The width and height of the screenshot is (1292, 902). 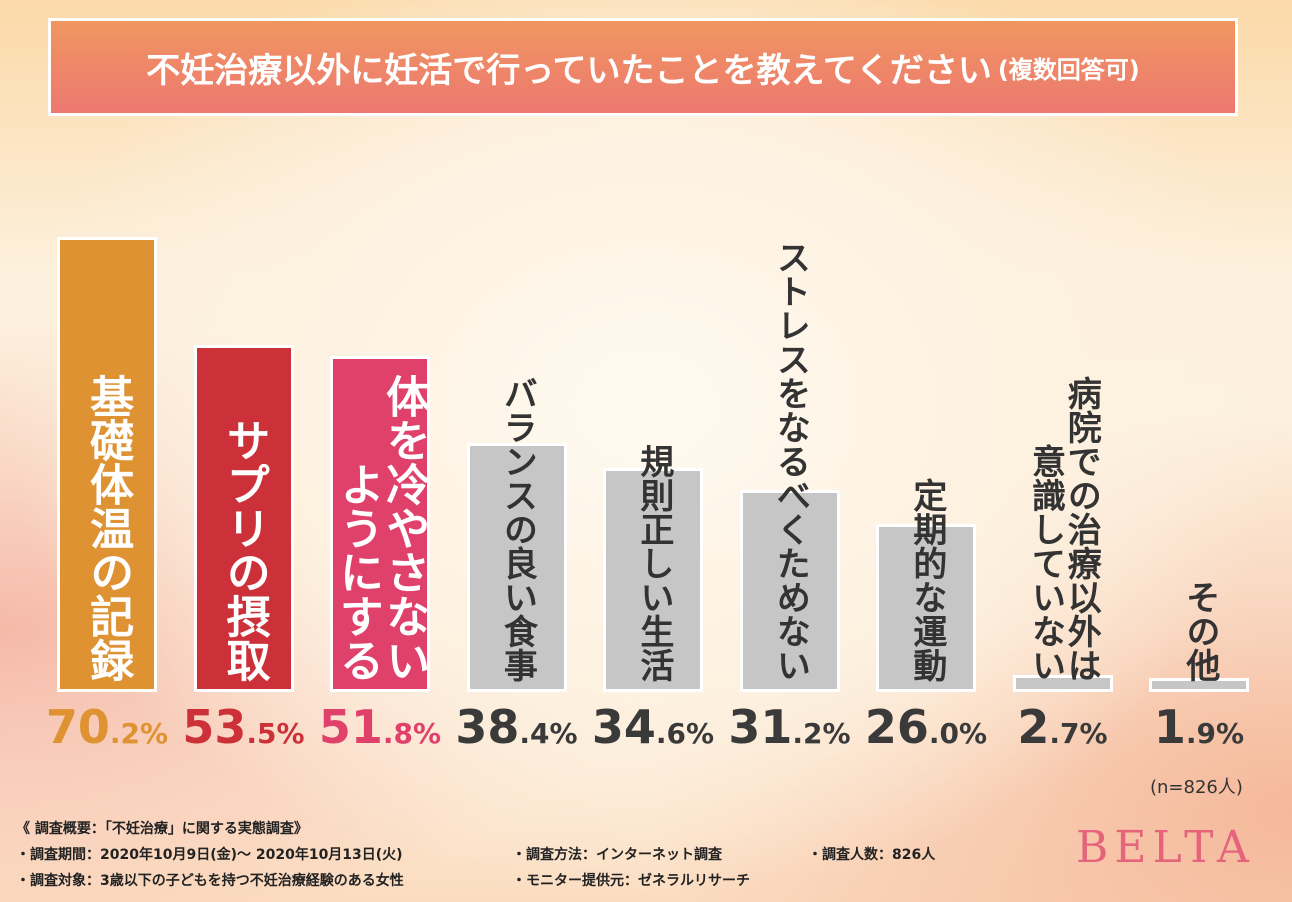 I want to click on bar-label-column: その他, so click(x=1199, y=631).